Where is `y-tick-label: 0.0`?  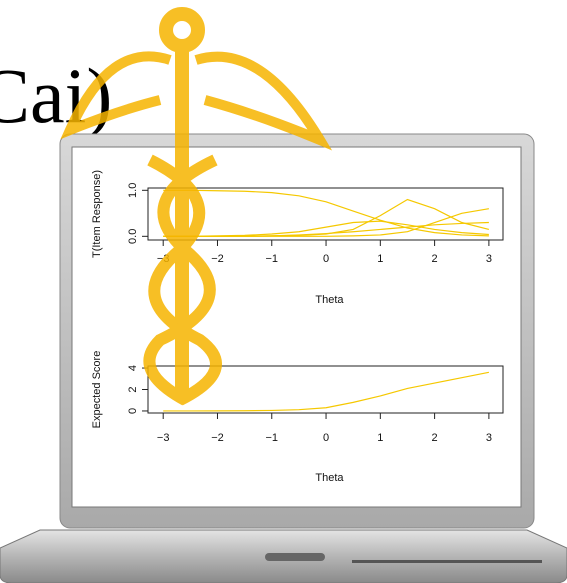
y-tick-label: 0.0 is located at coordinates (133, 236).